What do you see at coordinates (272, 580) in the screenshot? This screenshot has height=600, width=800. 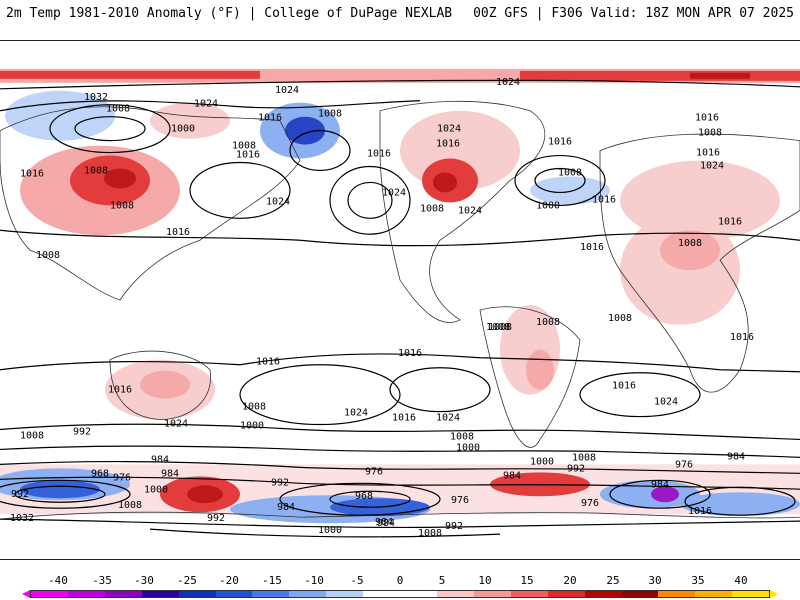 I see `colorbar-tick: -15` at bounding box center [272, 580].